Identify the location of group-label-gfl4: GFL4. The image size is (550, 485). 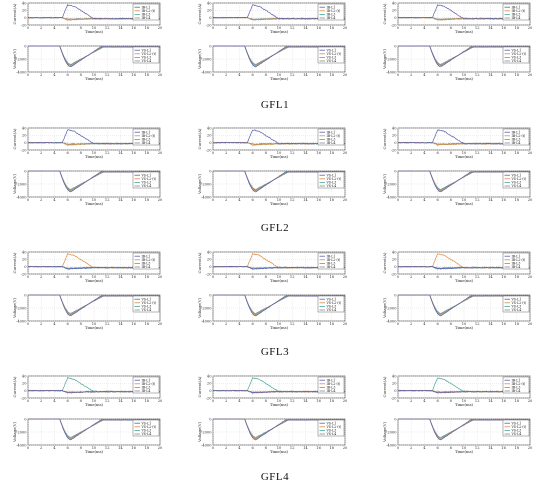
(275, 477).